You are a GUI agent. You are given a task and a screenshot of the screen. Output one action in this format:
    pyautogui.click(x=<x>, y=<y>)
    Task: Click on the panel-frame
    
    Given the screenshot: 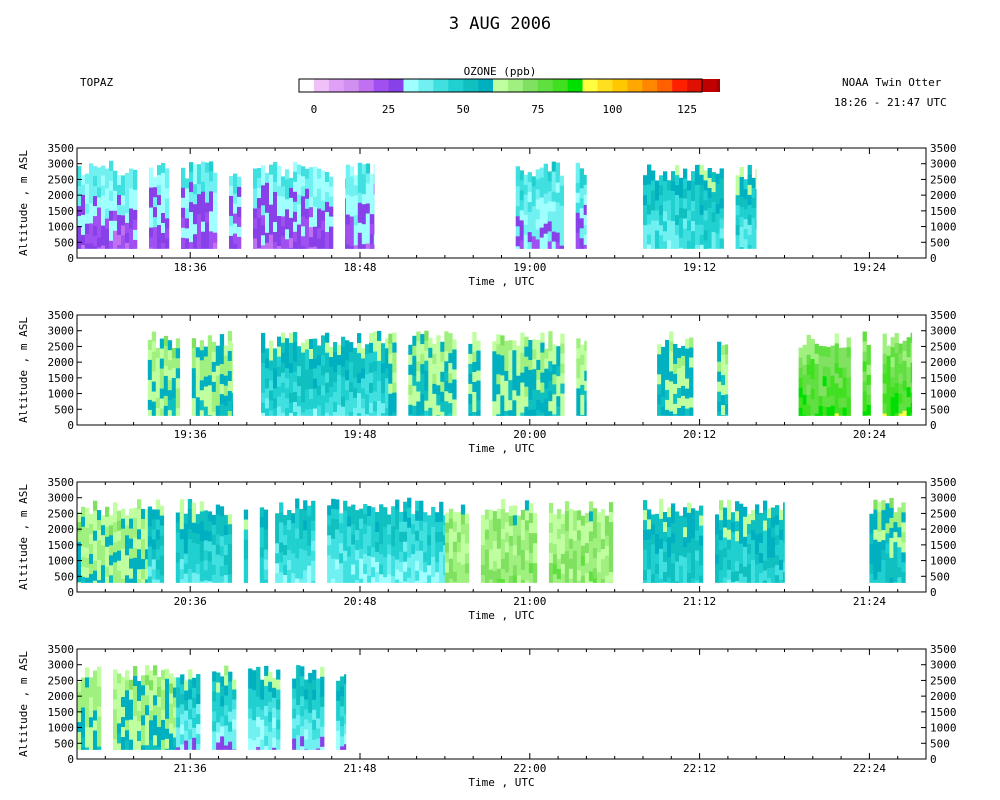 What is the action you would take?
    pyautogui.click(x=501, y=704)
    